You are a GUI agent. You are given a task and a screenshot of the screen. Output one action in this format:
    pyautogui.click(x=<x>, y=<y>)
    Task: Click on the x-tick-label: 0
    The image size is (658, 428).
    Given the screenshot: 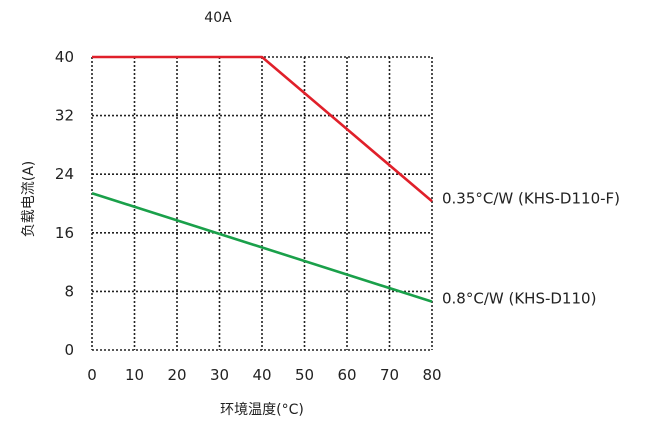 What is the action you would take?
    pyautogui.click(x=92, y=375)
    